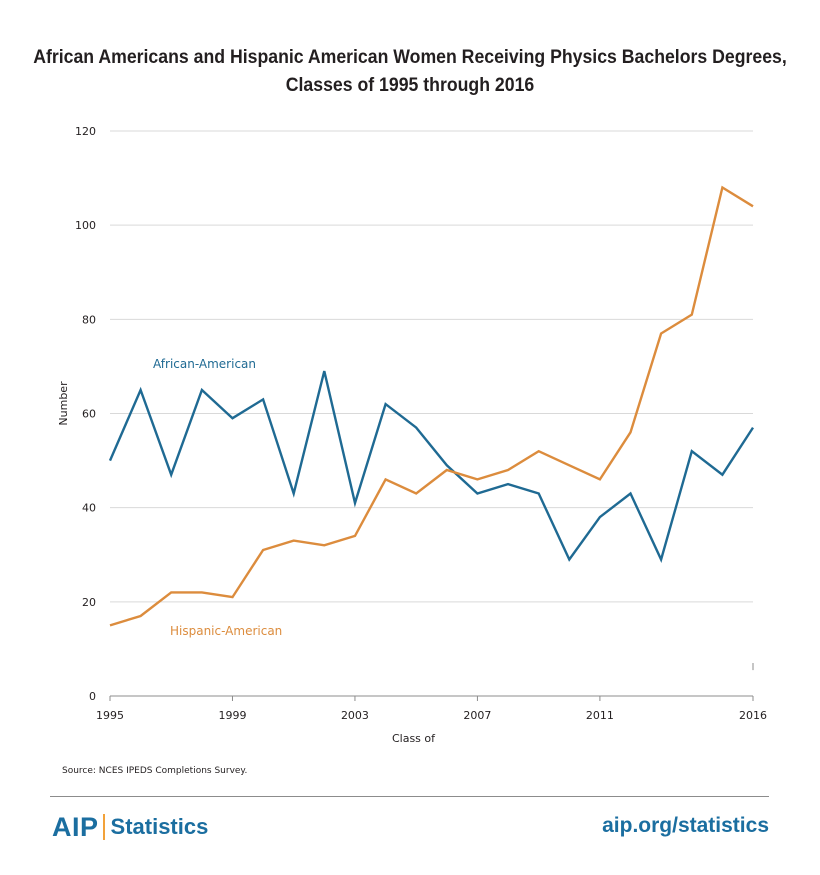 The width and height of the screenshot is (820, 875). I want to click on x-axis-title: Class of, so click(414, 738).